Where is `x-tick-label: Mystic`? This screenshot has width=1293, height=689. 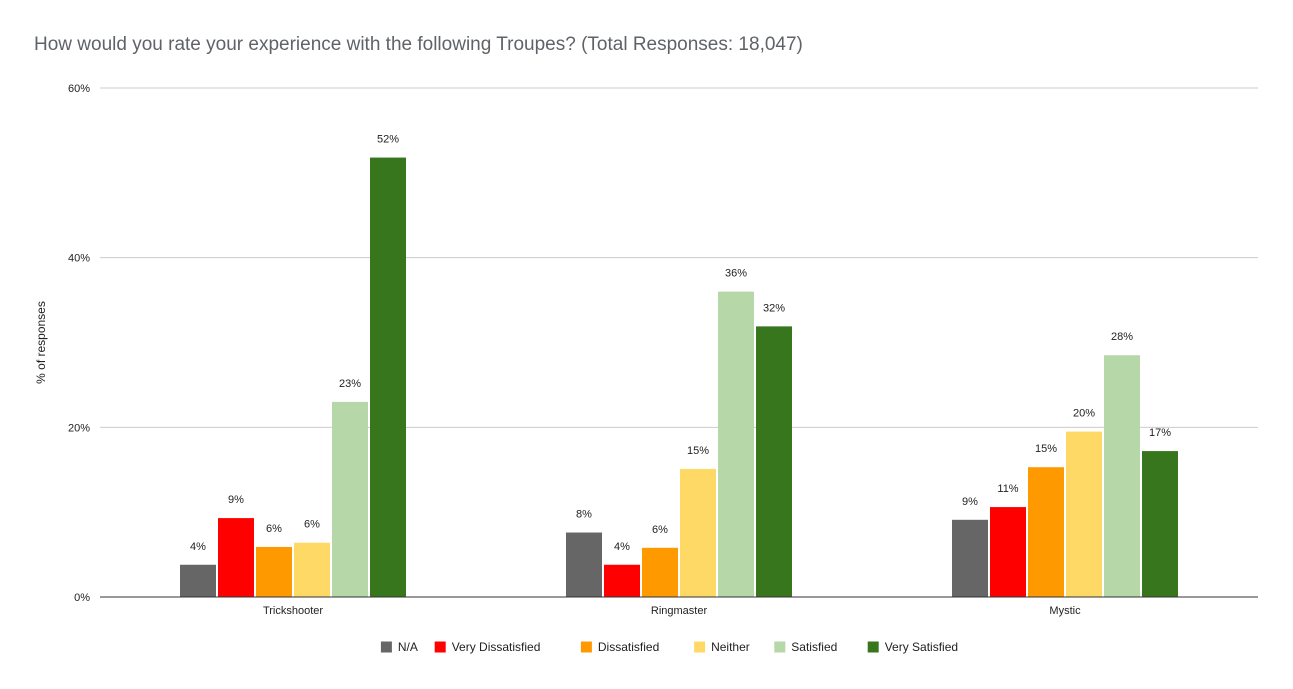 x-tick-label: Mystic is located at coordinates (1065, 611).